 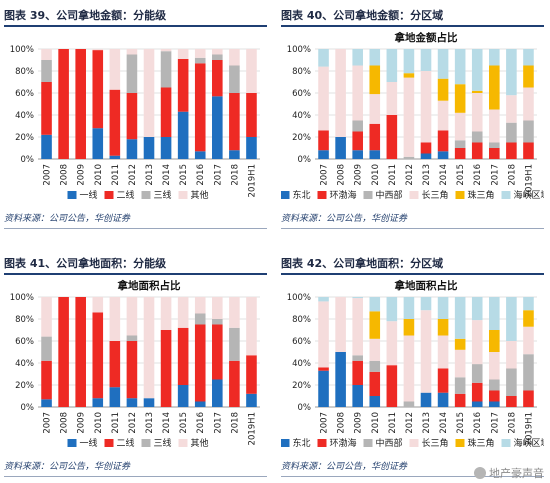 What do you see at coordinates (495, 175) in the screenshot?
I see `x-tick-label: 2017` at bounding box center [495, 175].